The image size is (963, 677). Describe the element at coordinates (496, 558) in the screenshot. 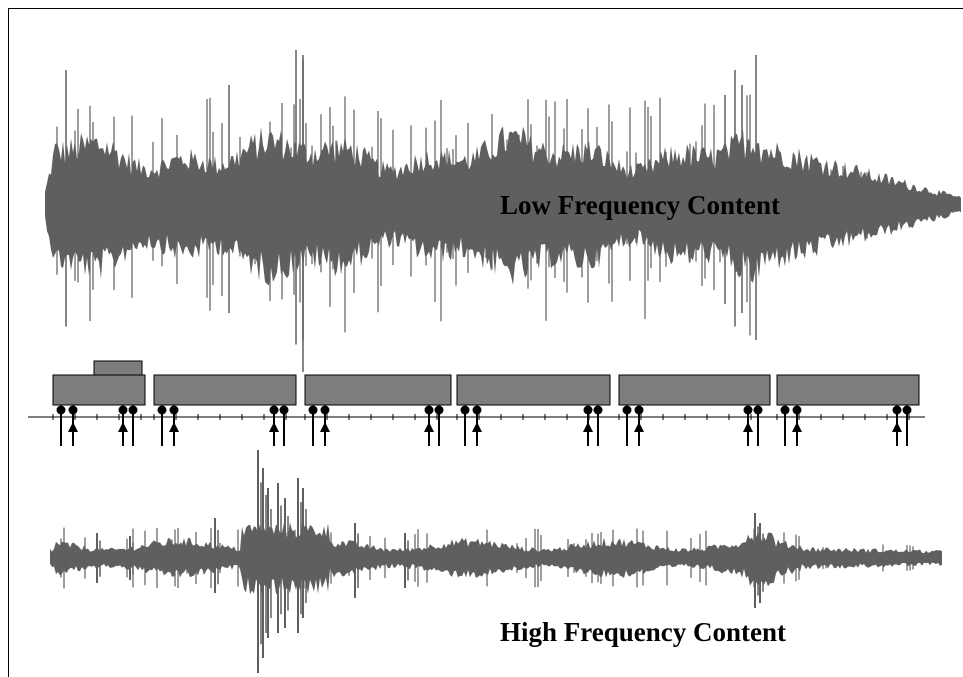

I see `high-wave-body` at that location.